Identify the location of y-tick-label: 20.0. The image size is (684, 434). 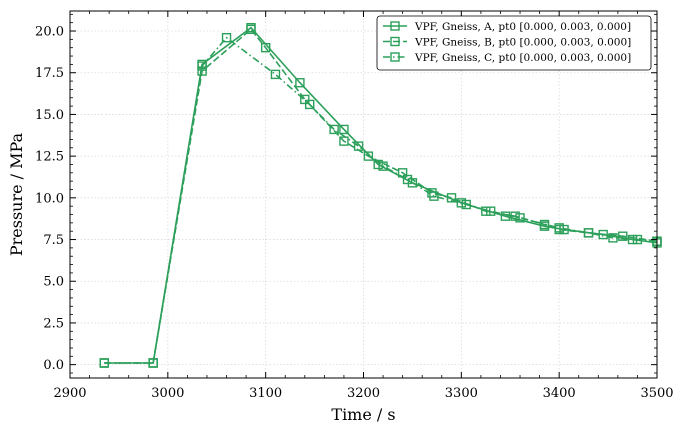
(49, 32).